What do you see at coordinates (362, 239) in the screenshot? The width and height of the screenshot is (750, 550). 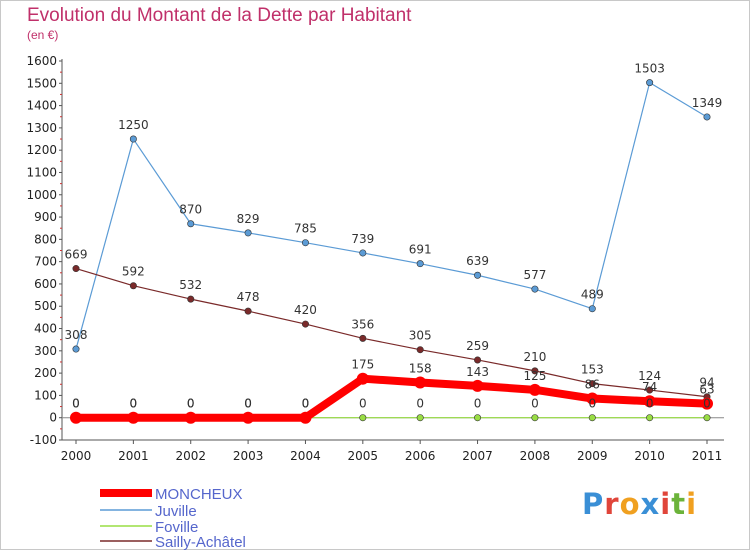 I see `data-label: 739` at bounding box center [362, 239].